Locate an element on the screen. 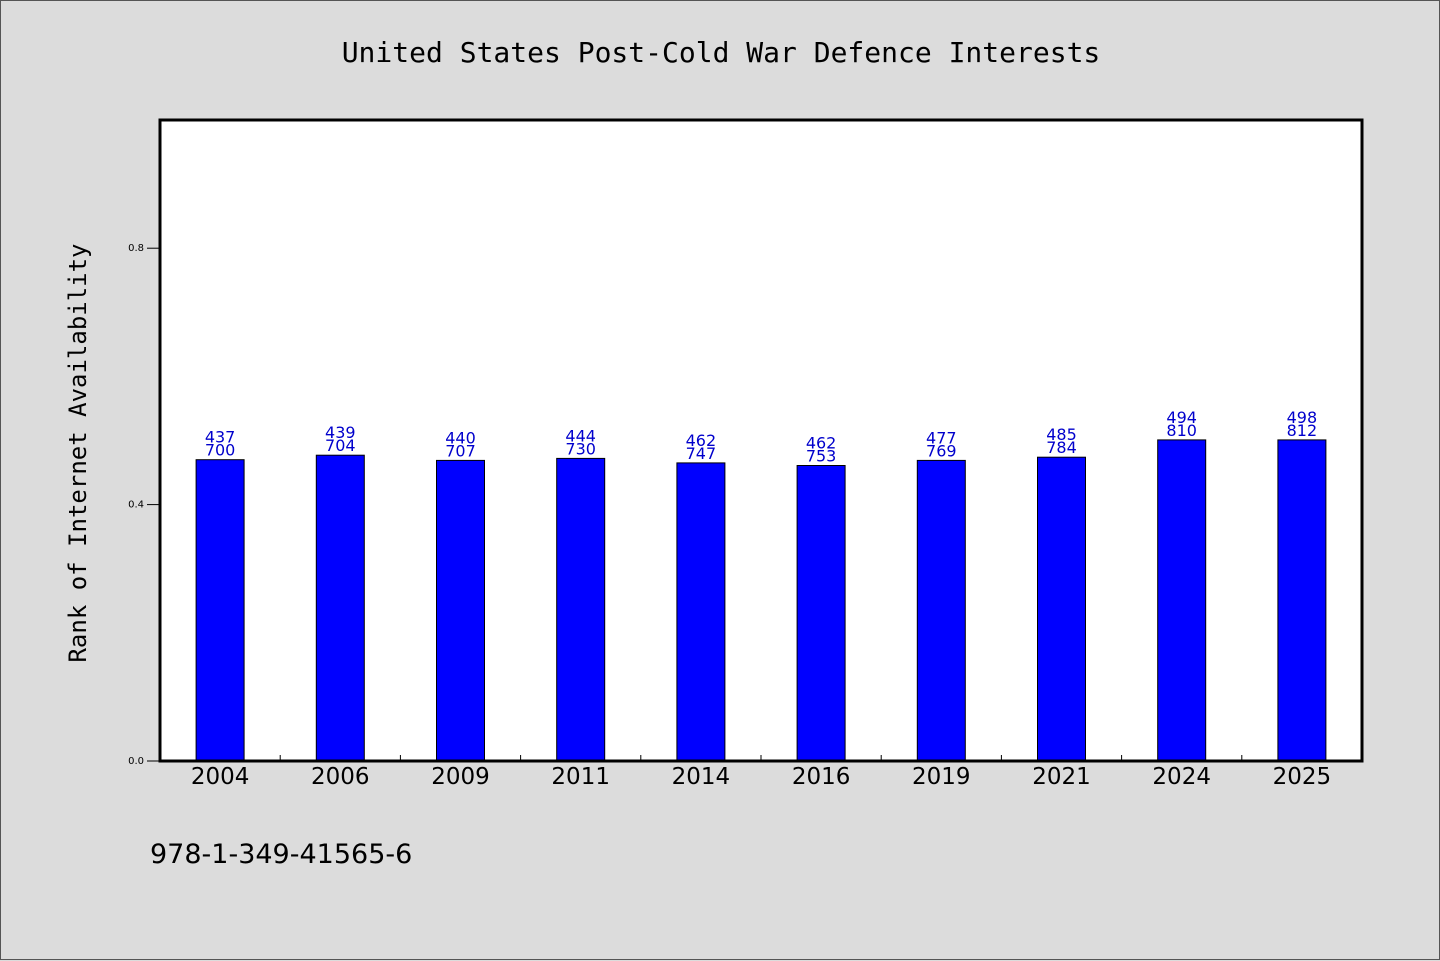 The height and width of the screenshot is (961, 1440). data-label-top-2019: 477 is located at coordinates (941, 437).